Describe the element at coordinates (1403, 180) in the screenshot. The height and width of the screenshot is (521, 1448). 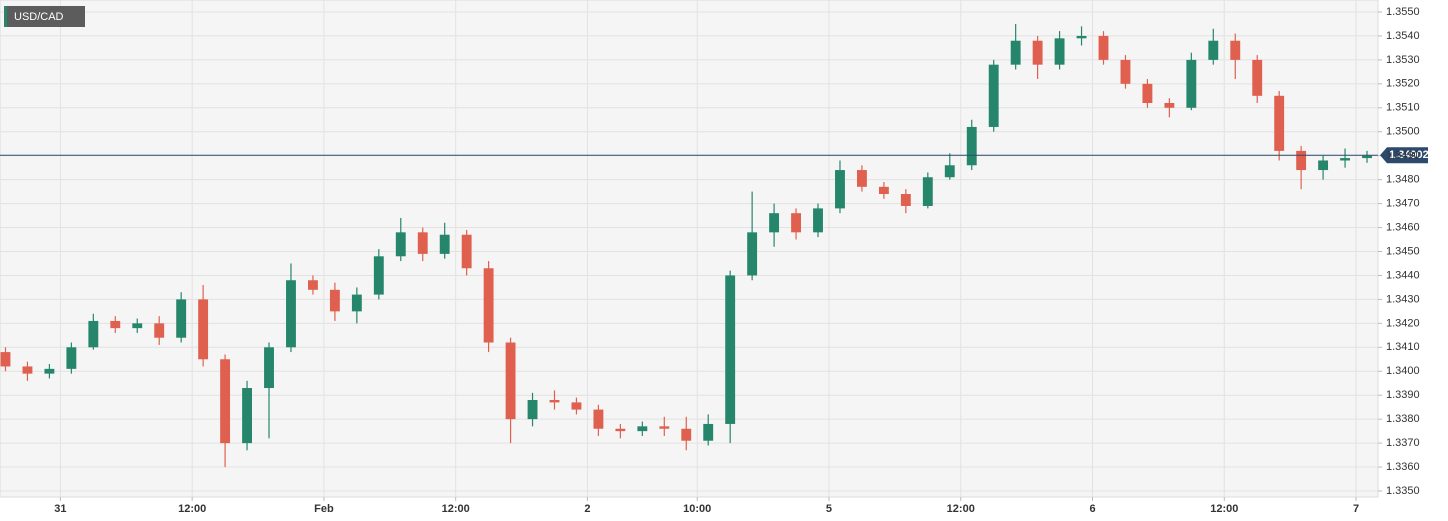
I see `y-tick-label: 1.3480` at that location.